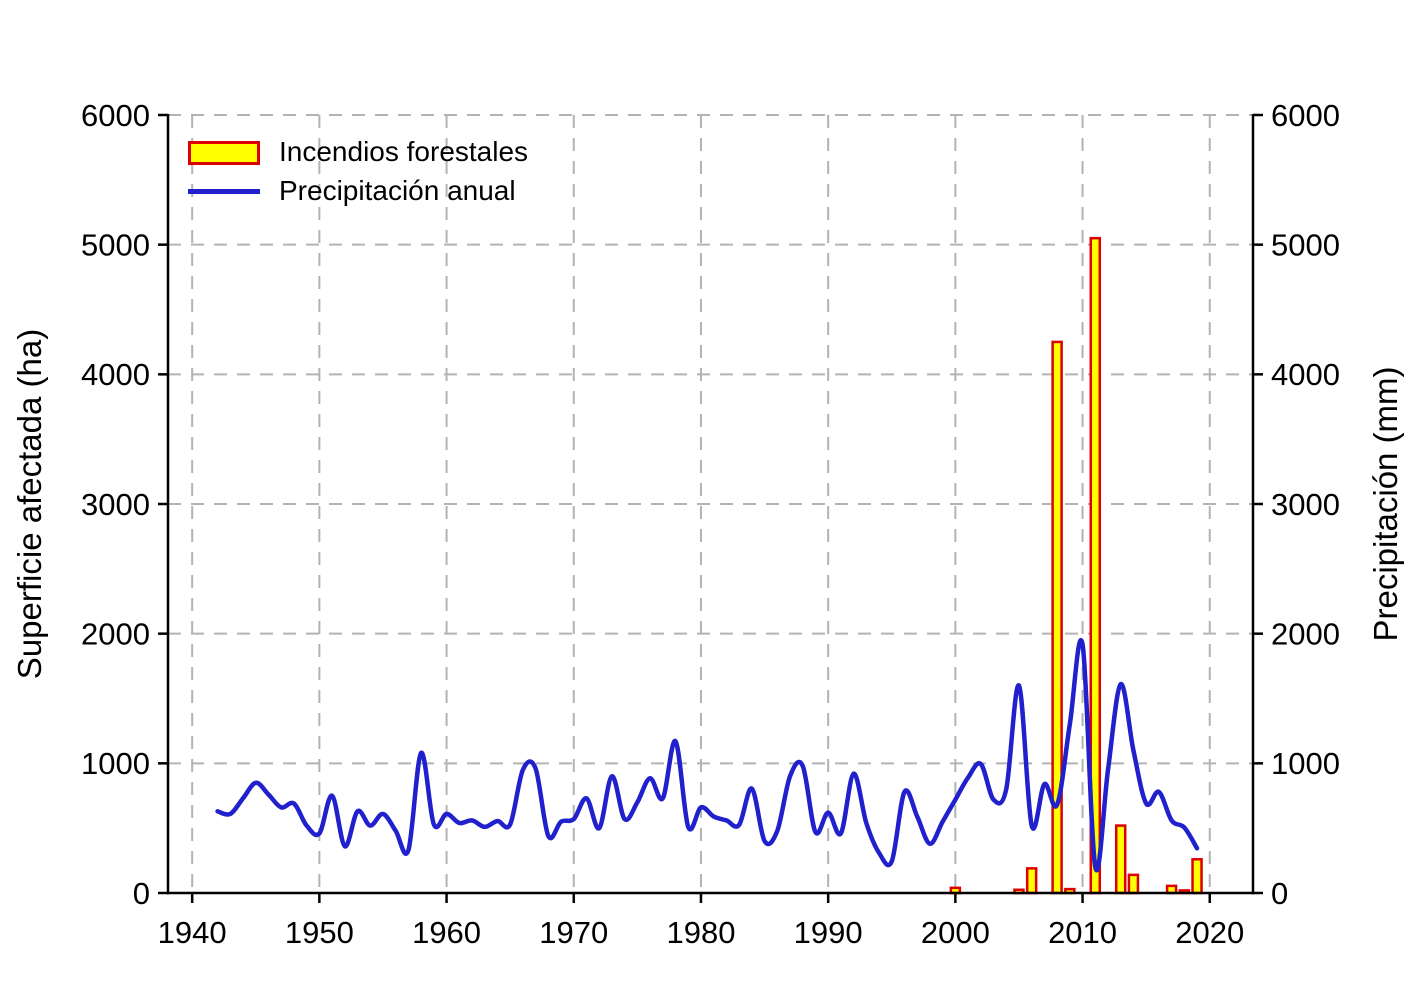 This screenshot has width=1410, height=986. I want to click on x-axis-tick-label: 1970, so click(573, 932).